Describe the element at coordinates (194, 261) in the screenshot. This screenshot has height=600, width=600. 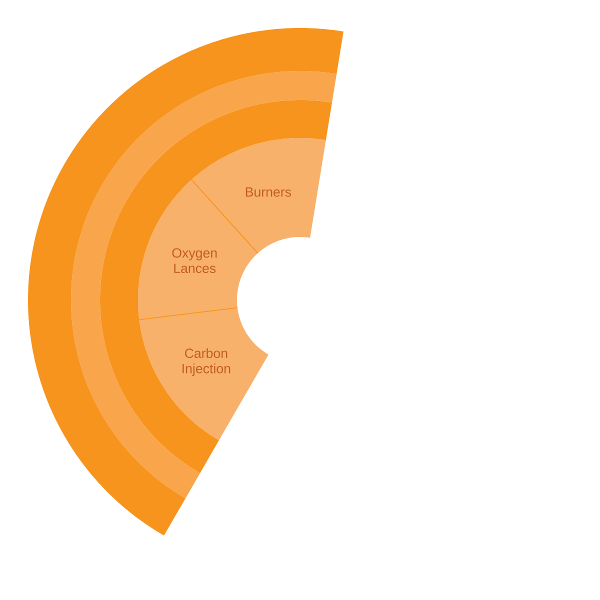
I see `slice-label: Oxygen Lances` at that location.